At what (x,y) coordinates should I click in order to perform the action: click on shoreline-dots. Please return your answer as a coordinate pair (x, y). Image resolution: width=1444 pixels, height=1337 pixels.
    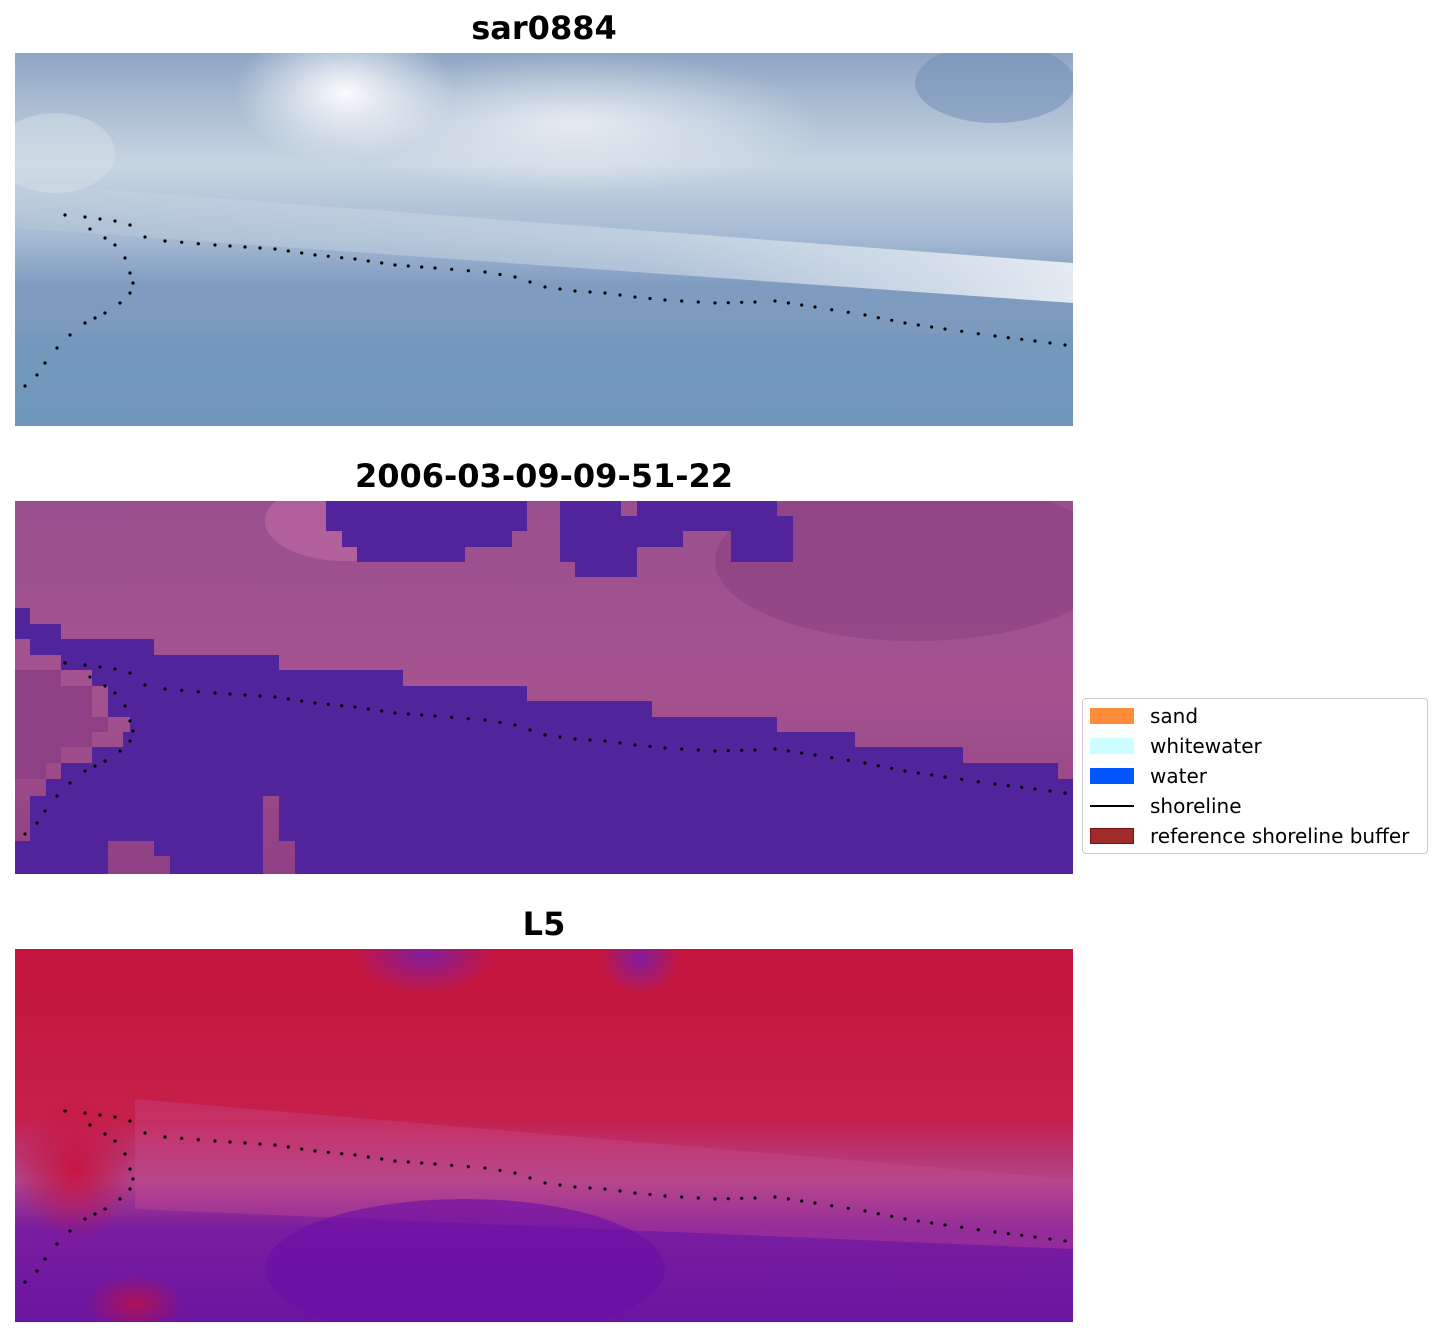
    Looking at the image, I should click on (545, 748).